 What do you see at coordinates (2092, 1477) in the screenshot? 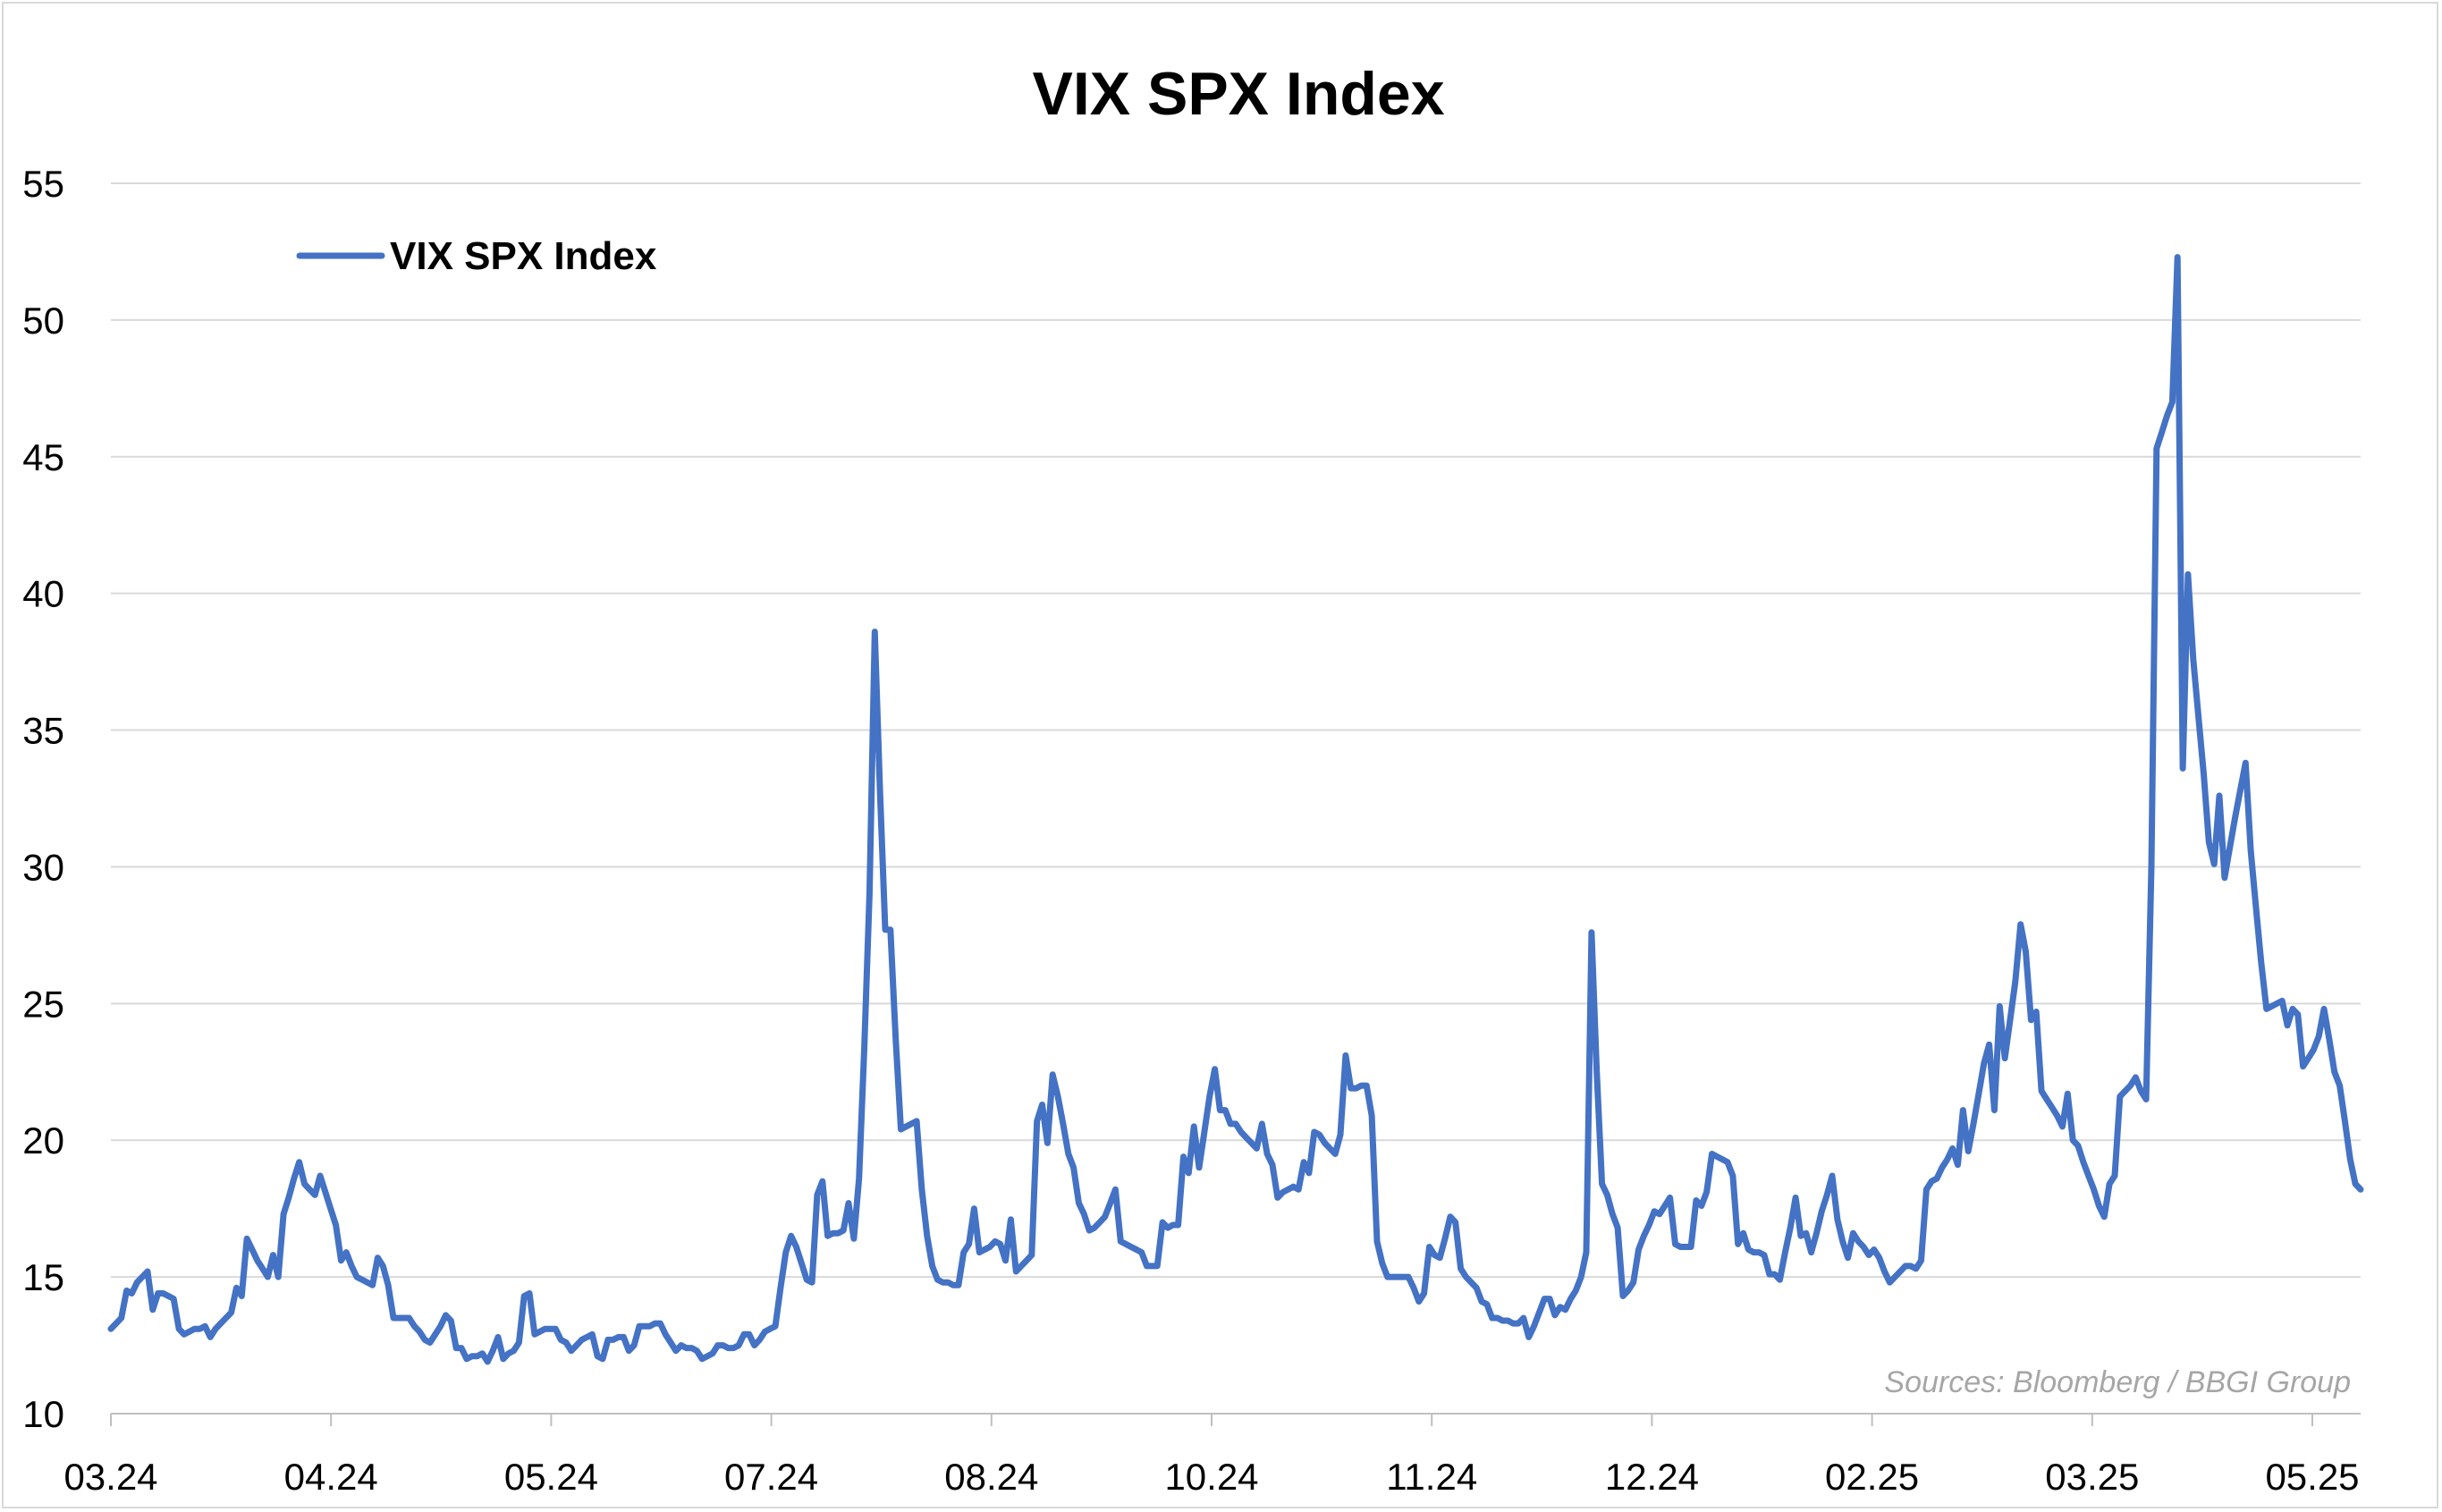
I see `x-tick-label: 03.25` at bounding box center [2092, 1477].